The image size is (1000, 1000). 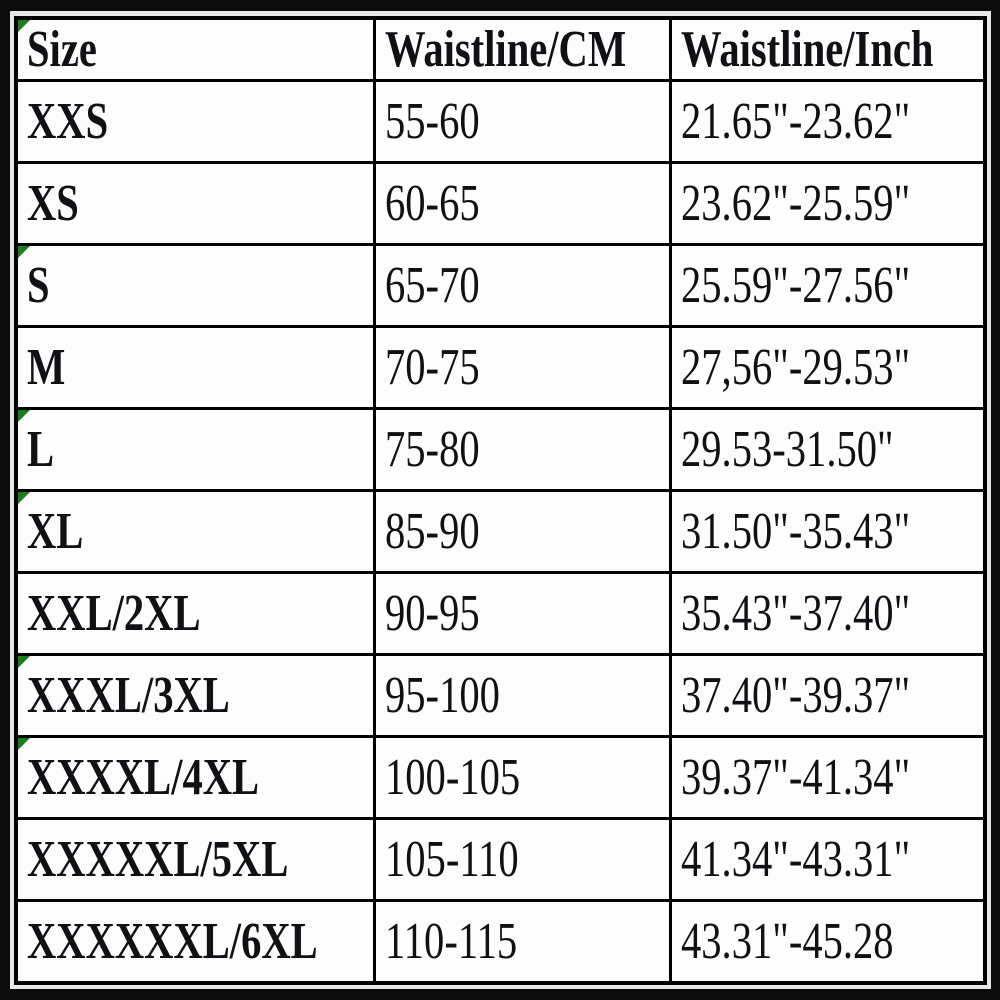 I want to click on column-header-waistline-cm-label: Waistline/CM, so click(x=506, y=49).